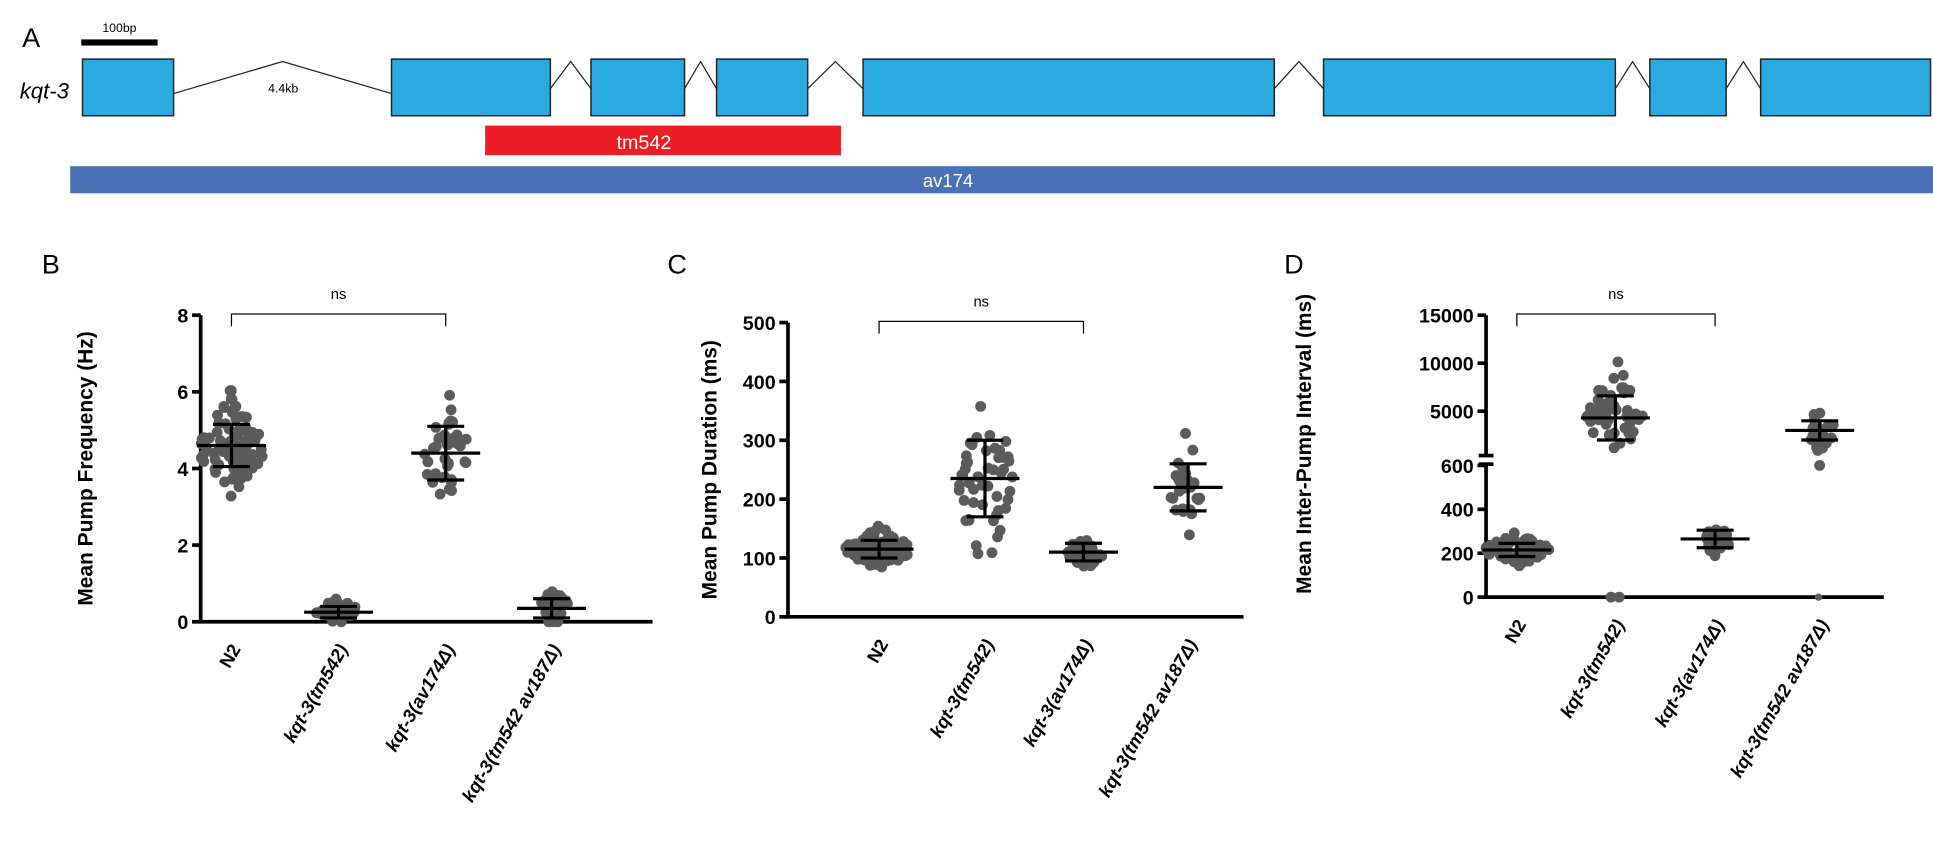  What do you see at coordinates (759, 383) in the screenshot?
I see `y-tick-label: 400` at bounding box center [759, 383].